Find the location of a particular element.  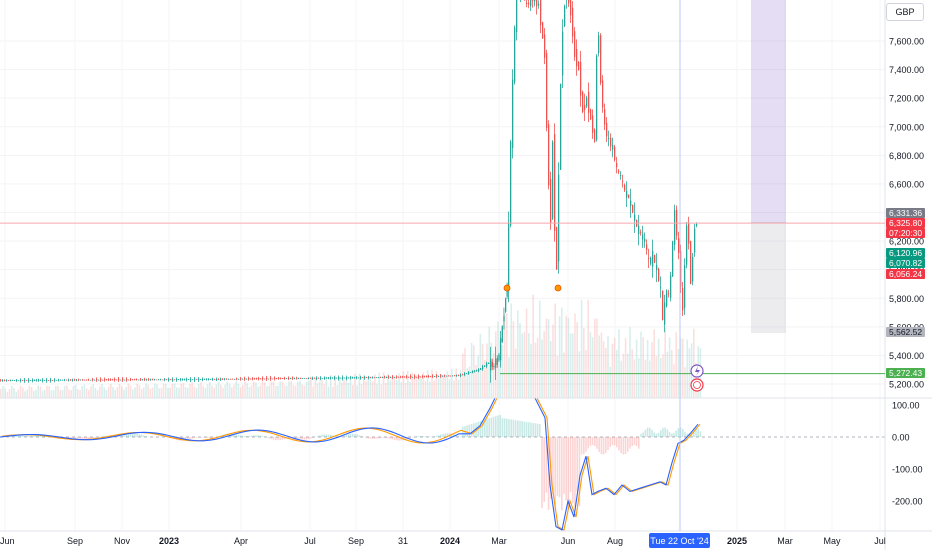

price-tick-label: 7,000.00 is located at coordinates (906, 127).